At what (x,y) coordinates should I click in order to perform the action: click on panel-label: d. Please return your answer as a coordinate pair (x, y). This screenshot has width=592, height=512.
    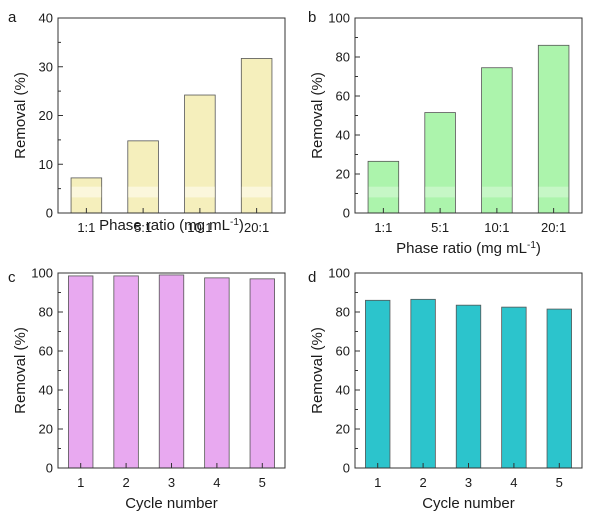
    Looking at the image, I should click on (312, 277).